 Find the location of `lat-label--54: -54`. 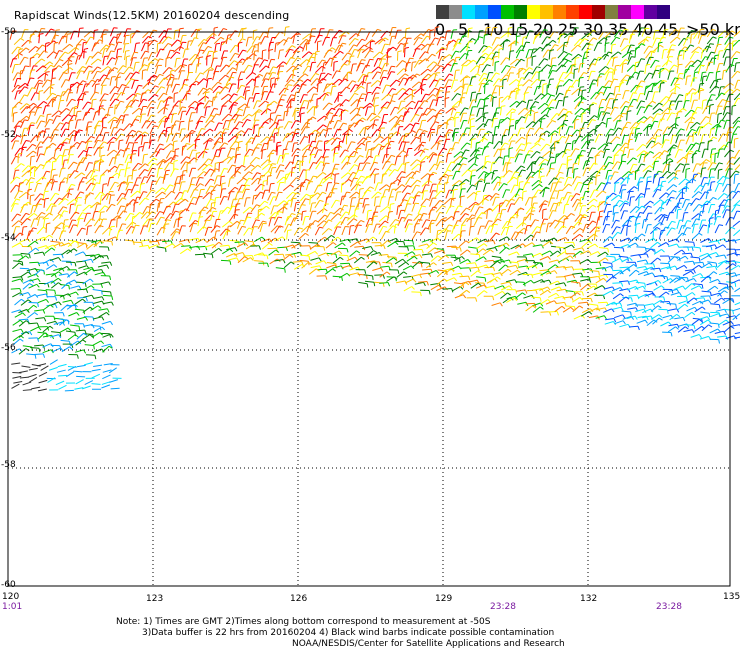

lat-label--54: -54 is located at coordinates (8, 238).